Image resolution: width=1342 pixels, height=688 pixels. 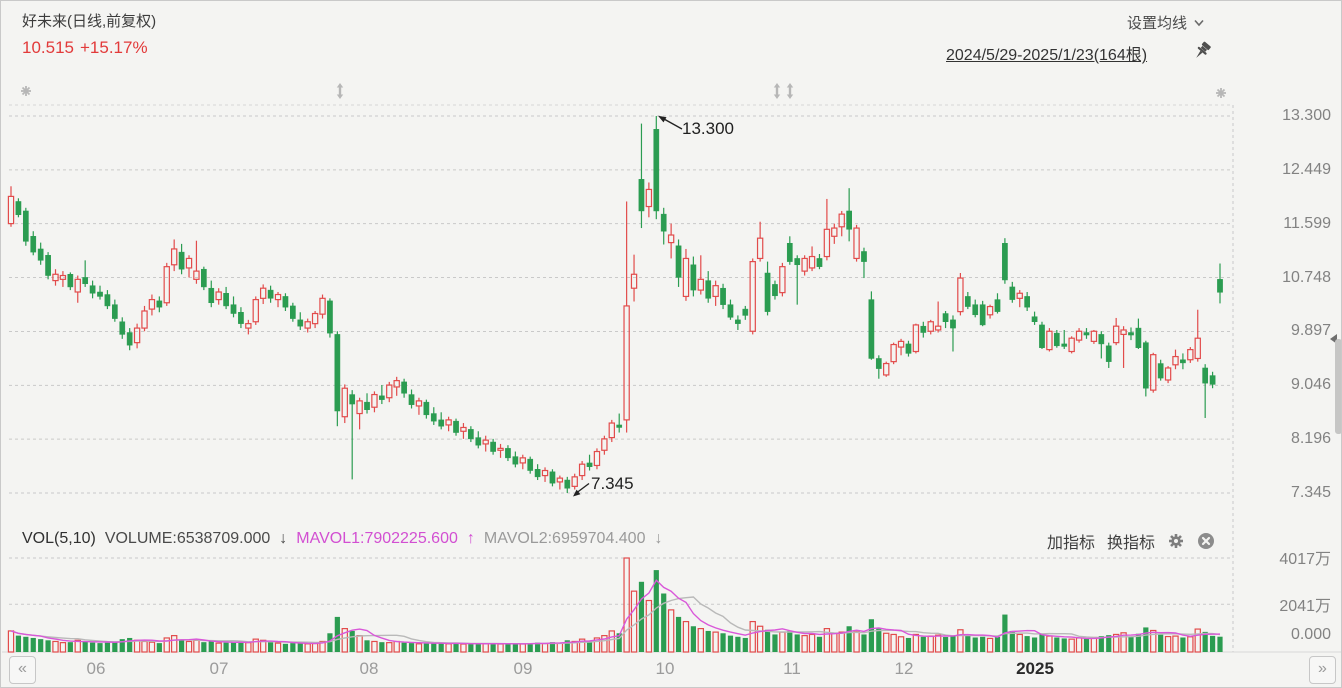 I want to click on close-indicator-icon, so click(x=1206, y=541).